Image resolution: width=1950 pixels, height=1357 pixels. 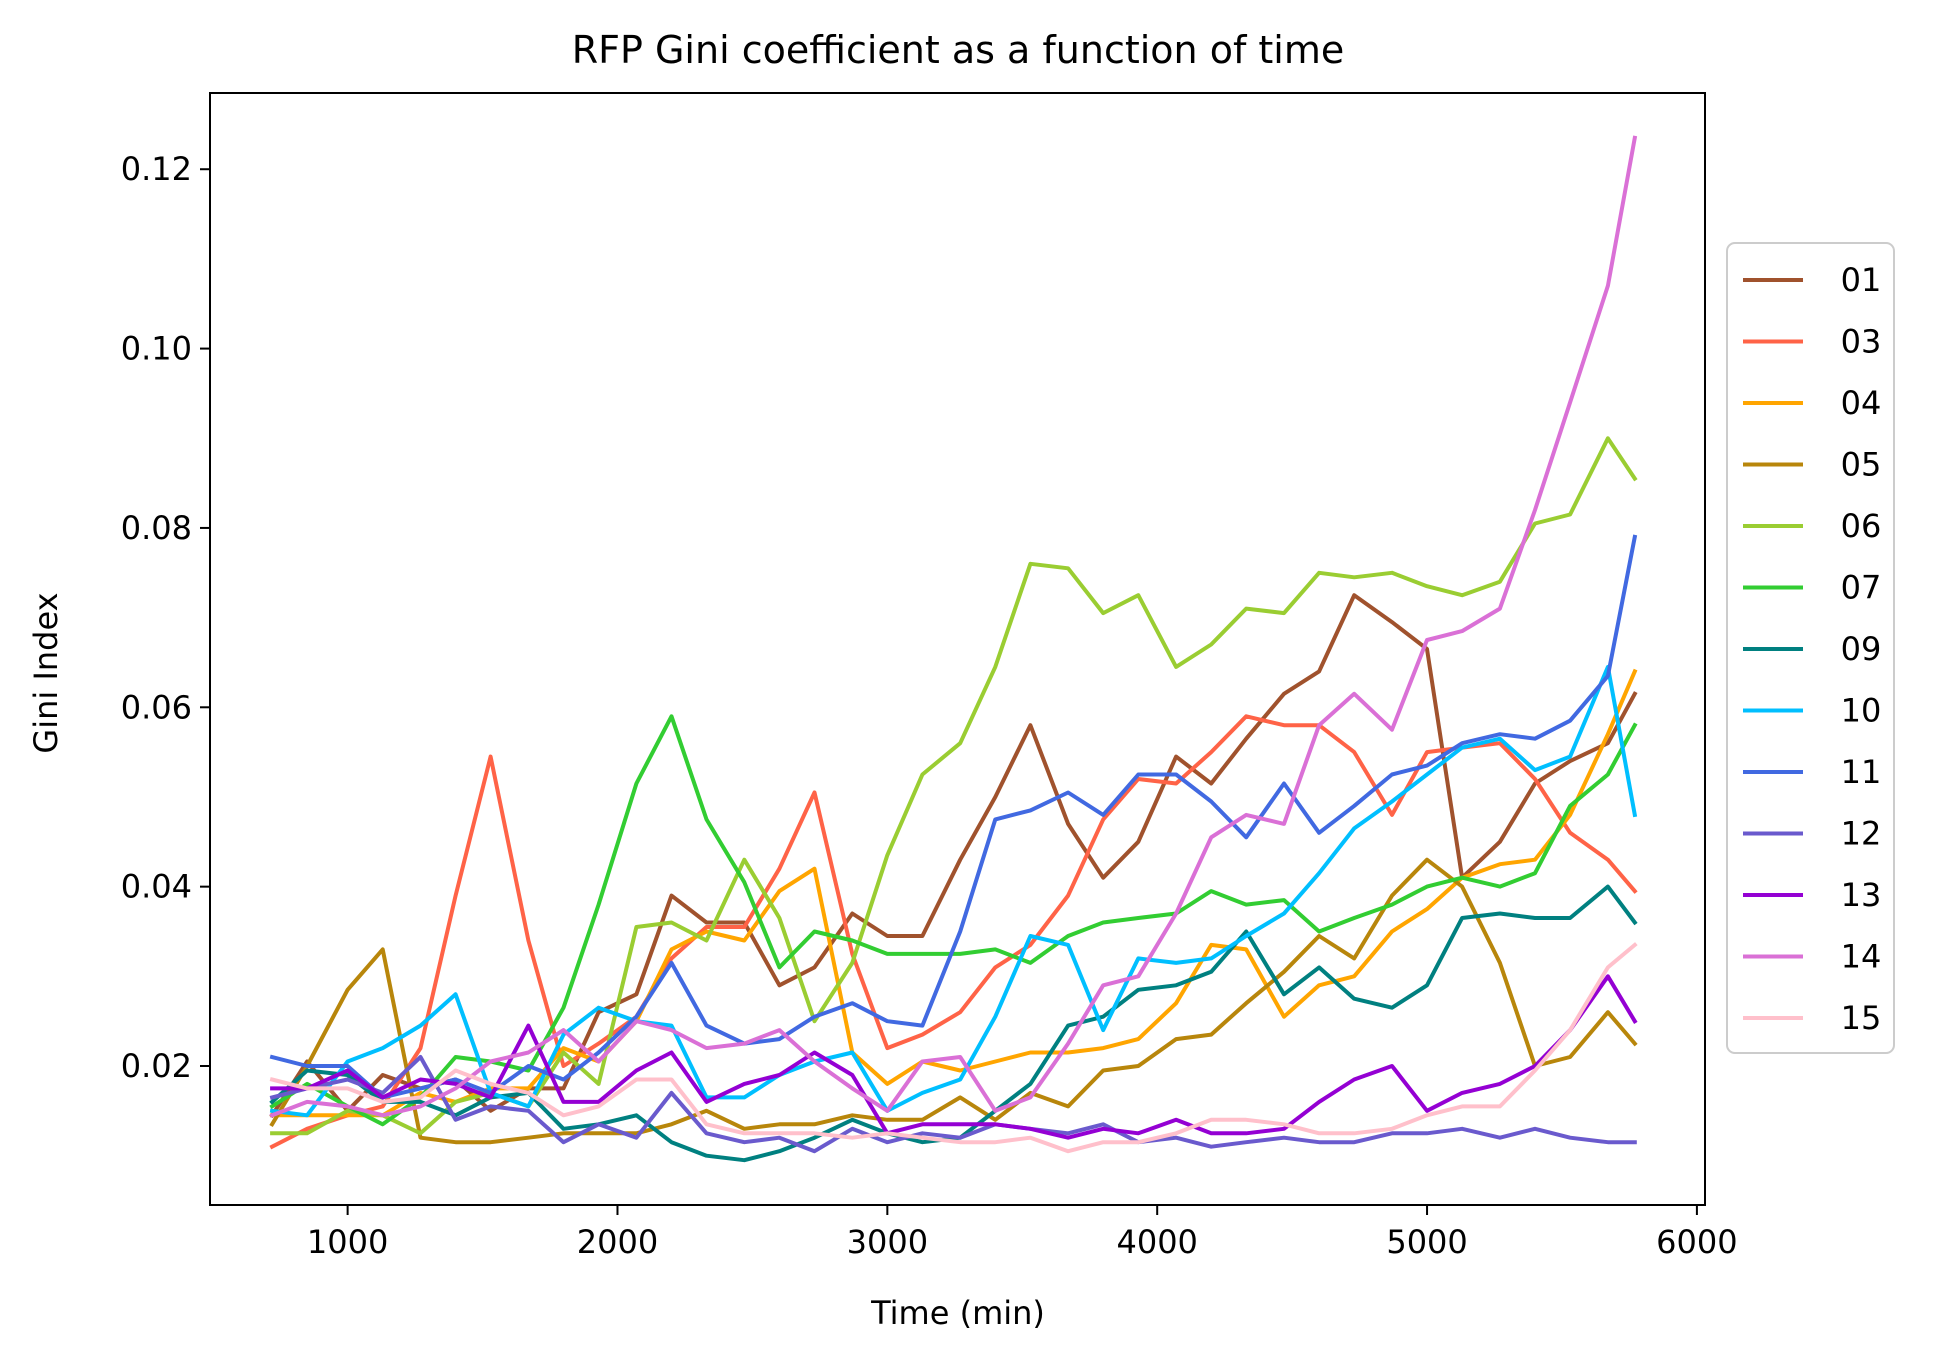 I want to click on x-tick-label: 6000, so click(x=1696, y=1242).